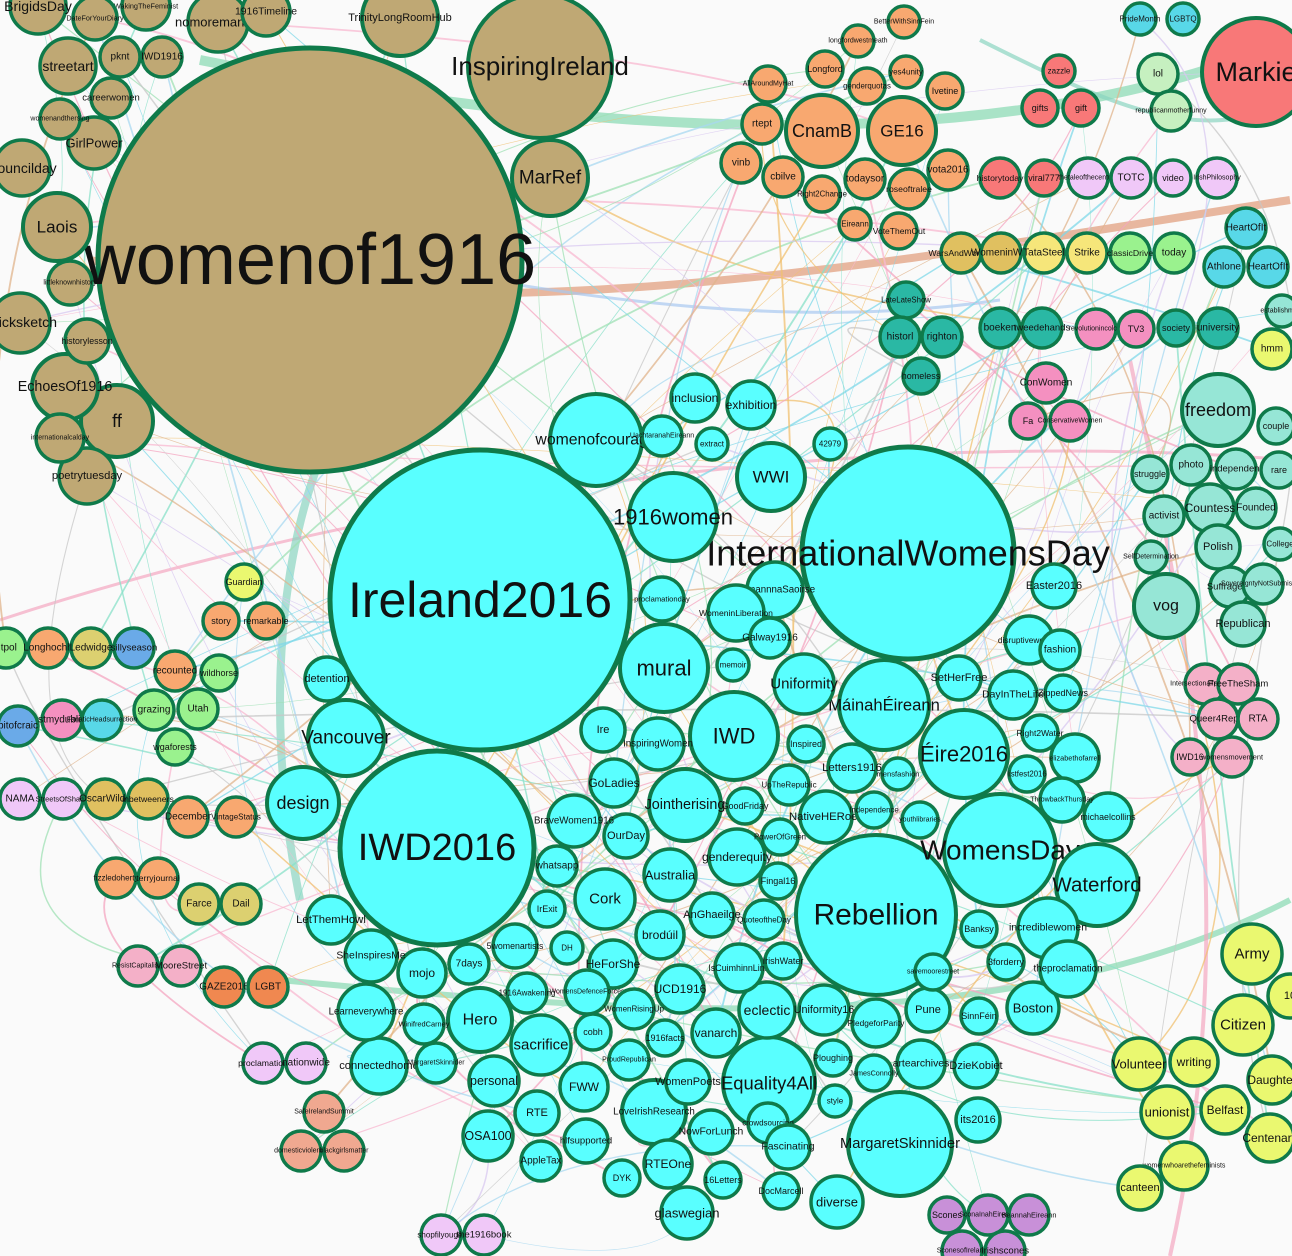  I want to click on node-rtept: rtept, so click(762, 124).